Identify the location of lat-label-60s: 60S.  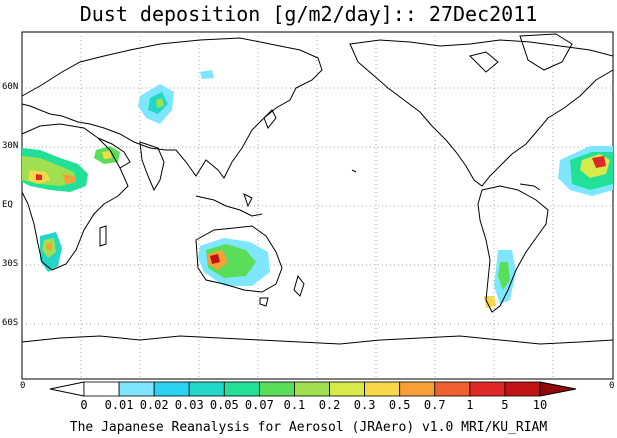
(10, 323).